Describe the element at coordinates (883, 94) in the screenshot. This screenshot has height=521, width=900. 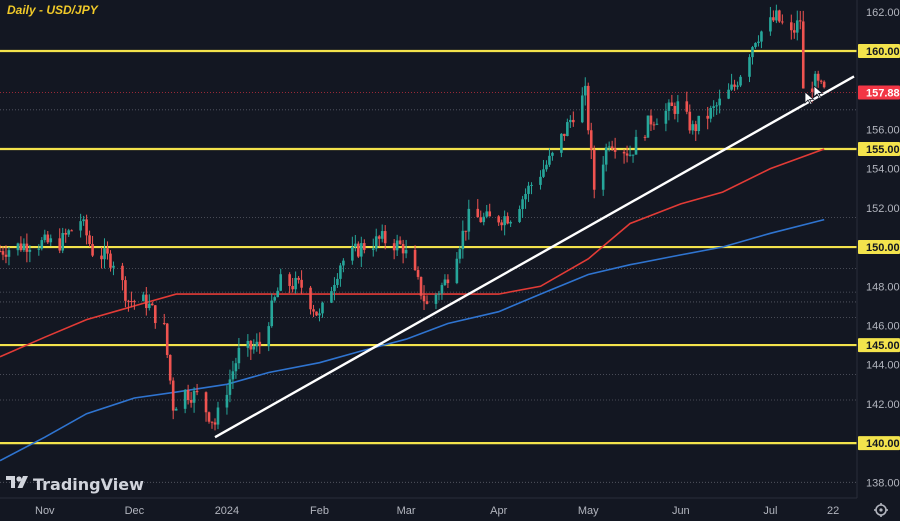
I see `current-price-label: 157.881` at that location.